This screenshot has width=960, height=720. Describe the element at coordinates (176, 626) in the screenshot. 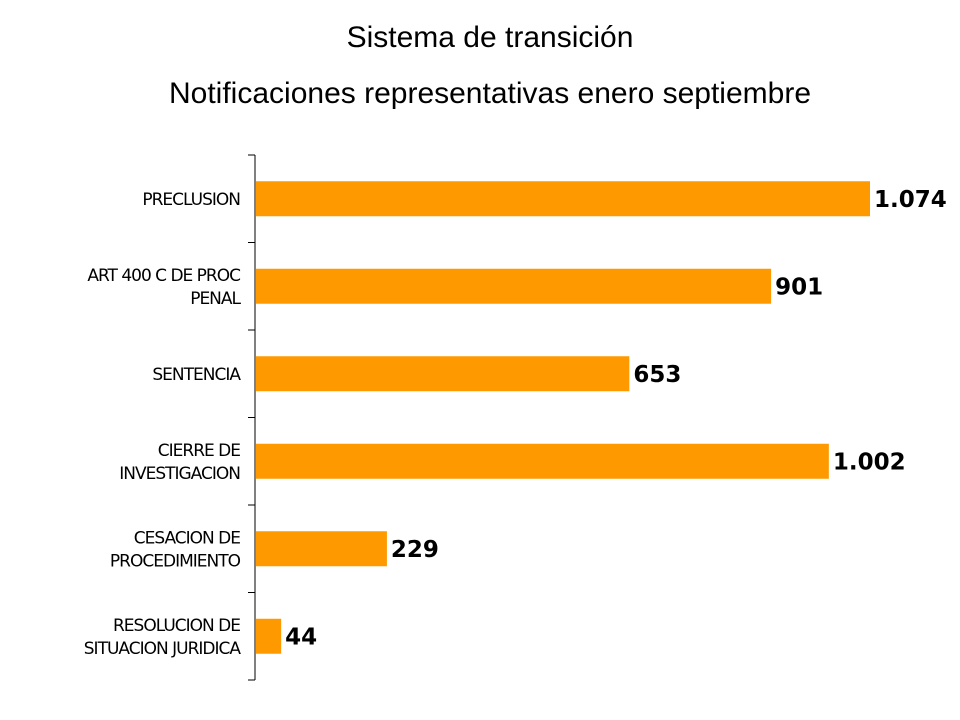

I see `category-label-line: RESOLUCION DE` at that location.